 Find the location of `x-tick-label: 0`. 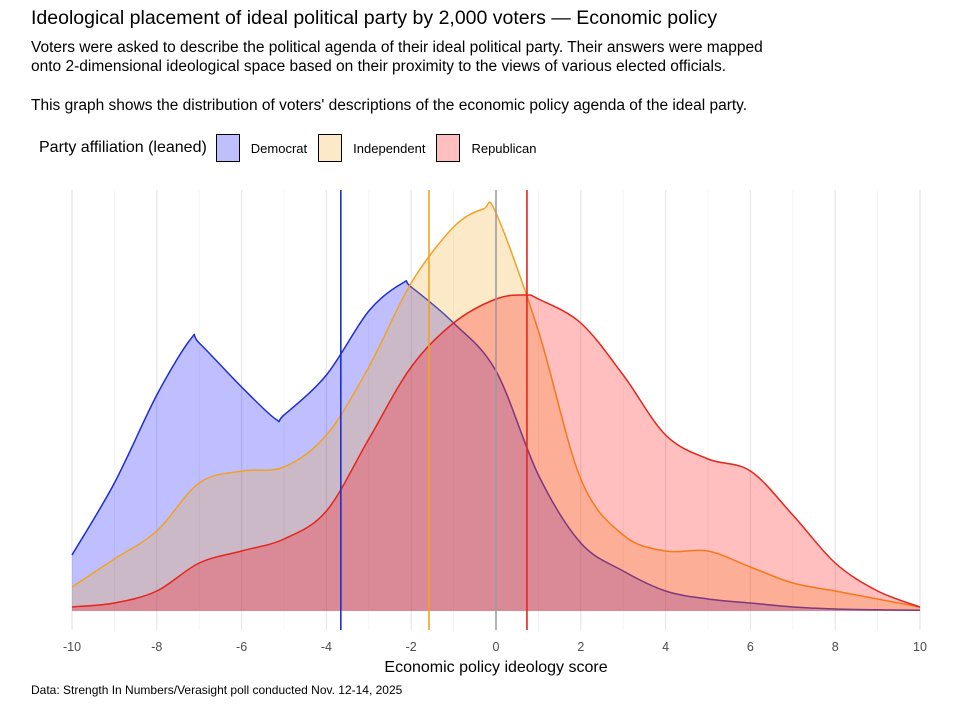

x-tick-label: 0 is located at coordinates (496, 647).